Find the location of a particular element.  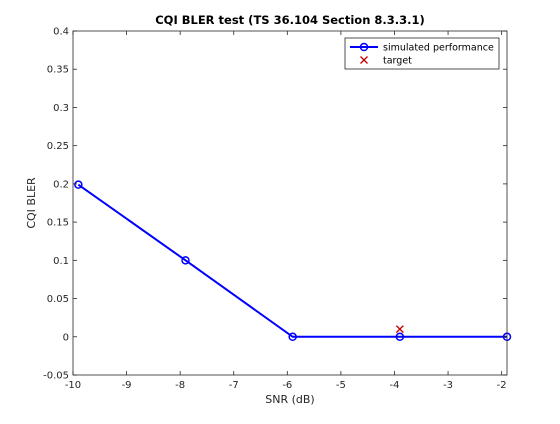

y-tick-label: -0.05 is located at coordinates (56, 376).